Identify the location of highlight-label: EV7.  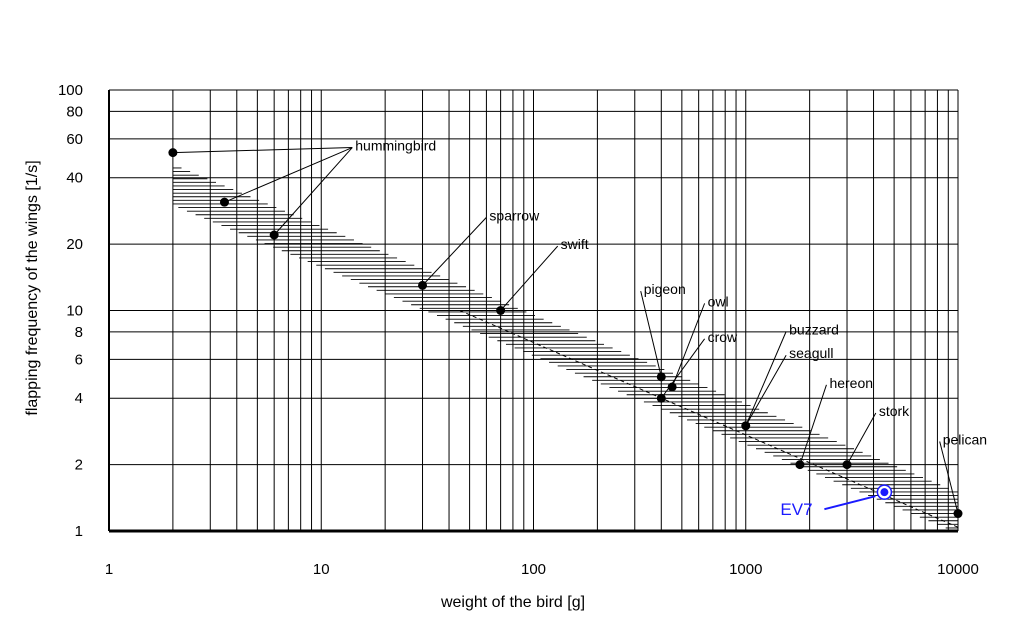
(796, 509).